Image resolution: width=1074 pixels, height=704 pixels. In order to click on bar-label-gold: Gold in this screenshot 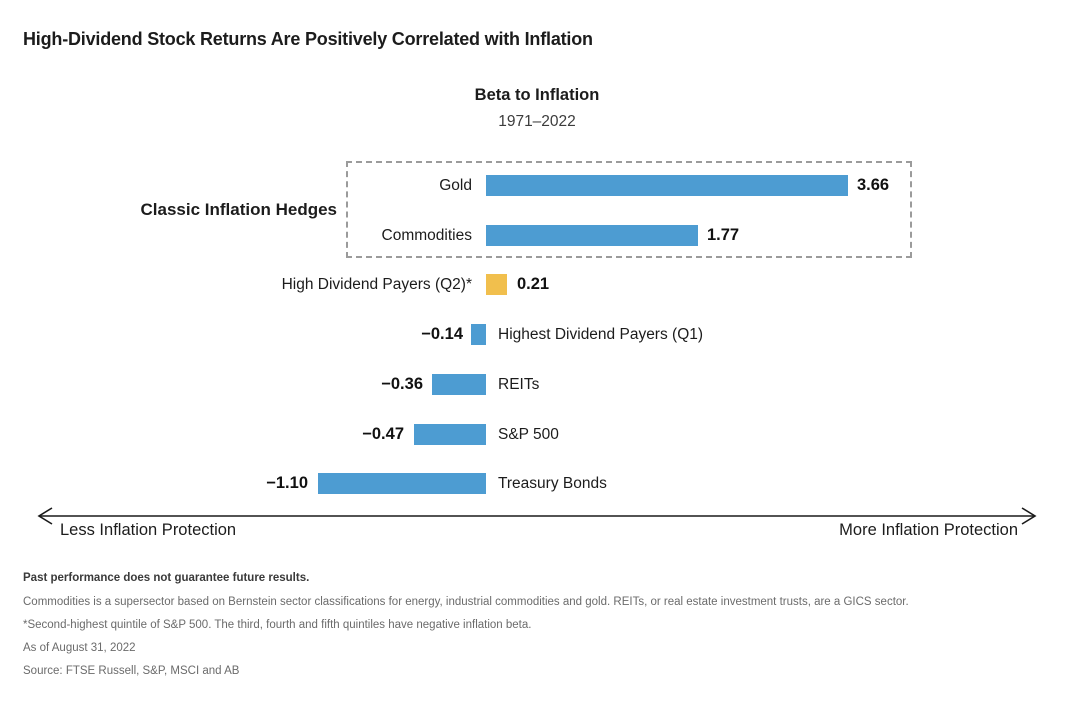, I will do `click(455, 185)`.